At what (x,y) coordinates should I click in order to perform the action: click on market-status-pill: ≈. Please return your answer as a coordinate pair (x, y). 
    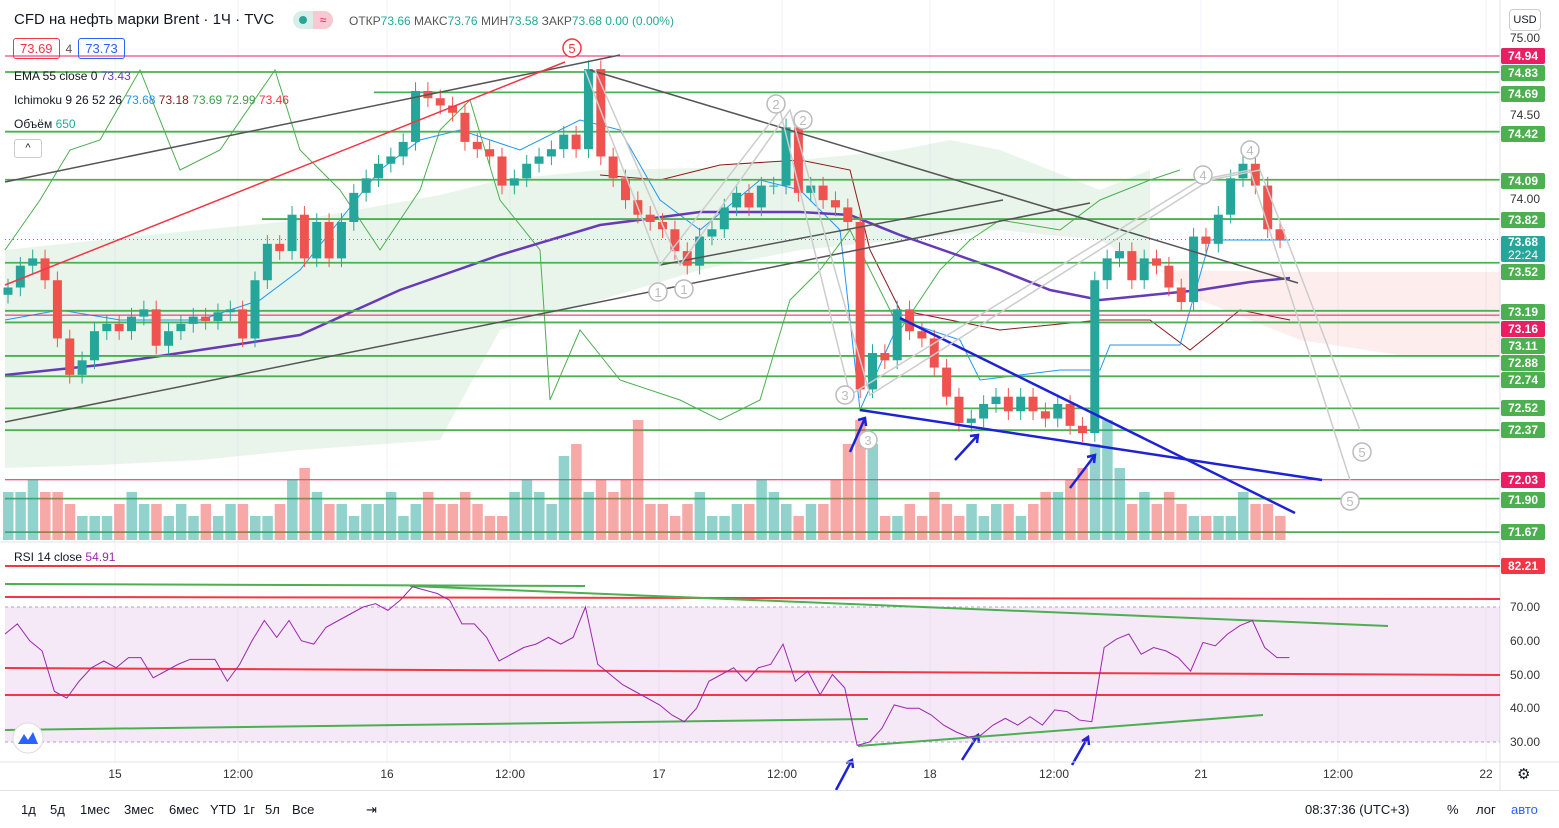
    Looking at the image, I should click on (313, 20).